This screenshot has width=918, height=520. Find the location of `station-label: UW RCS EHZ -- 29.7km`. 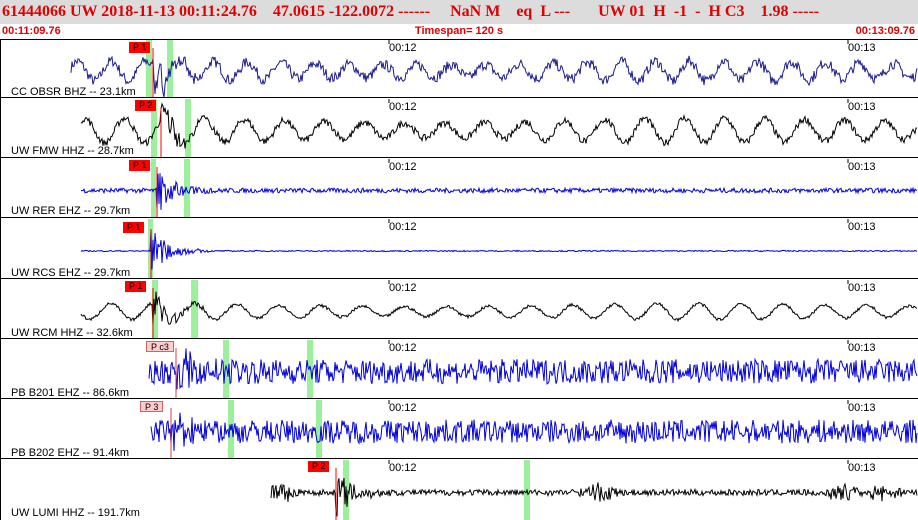

station-label: UW RCS EHZ -- 29.7km is located at coordinates (71, 273).